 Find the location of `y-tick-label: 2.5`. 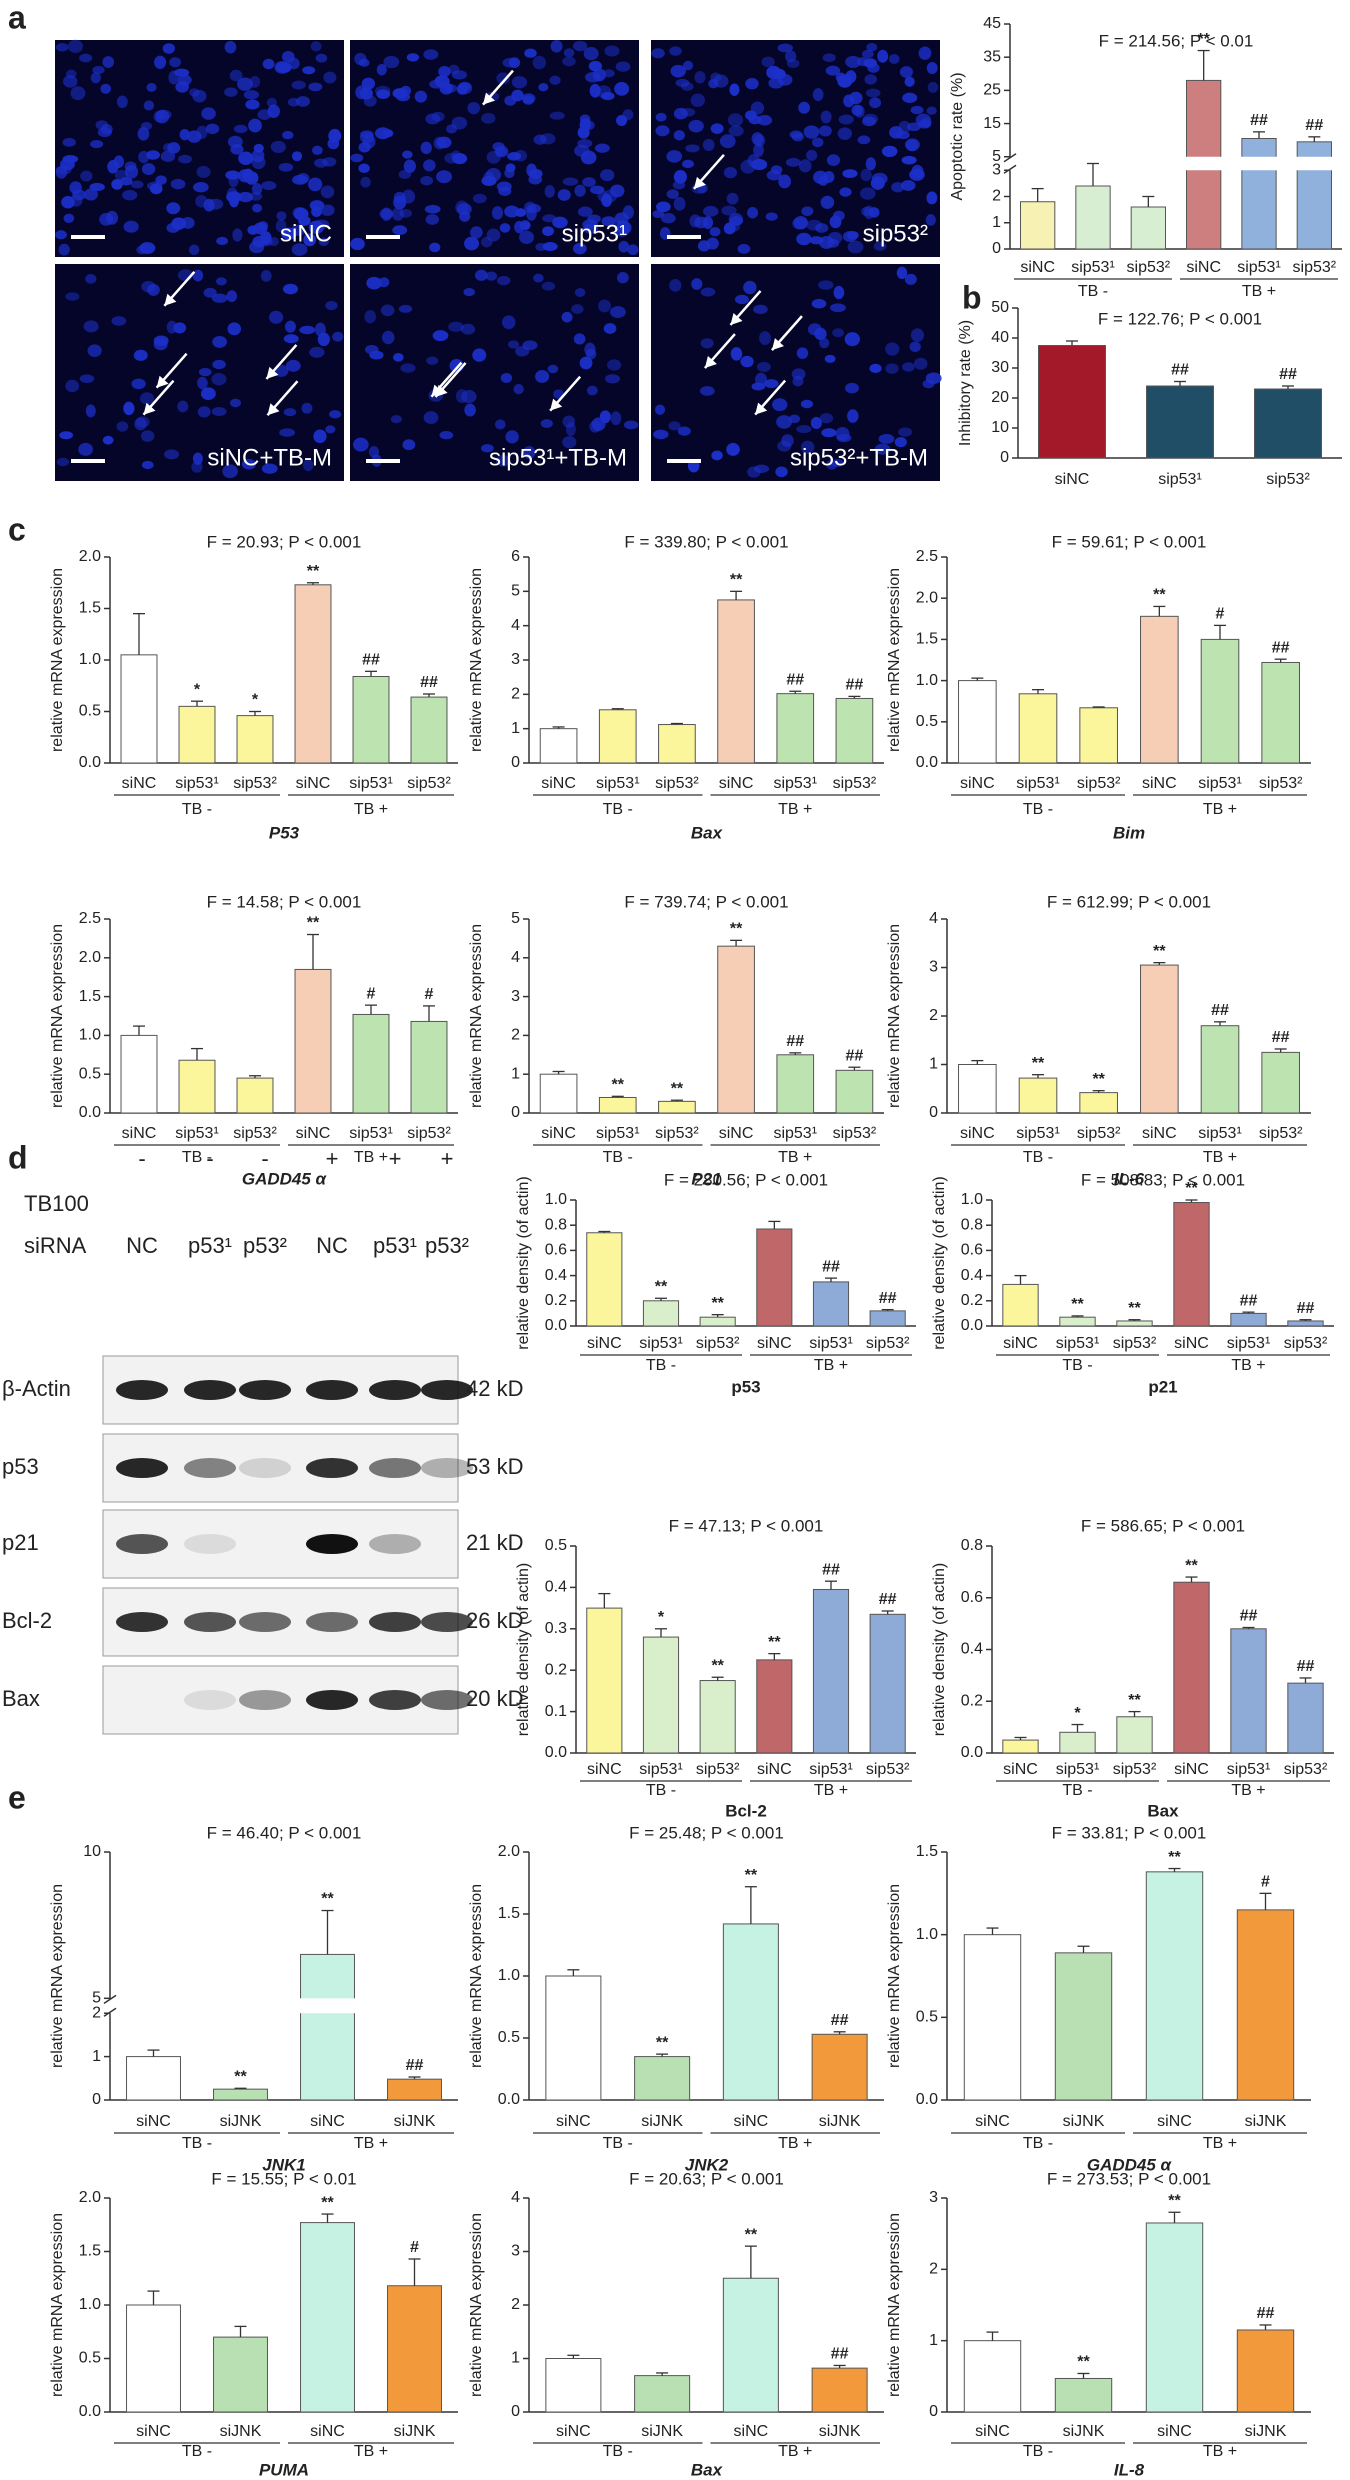

y-tick-label: 2.5 is located at coordinates (90, 918).